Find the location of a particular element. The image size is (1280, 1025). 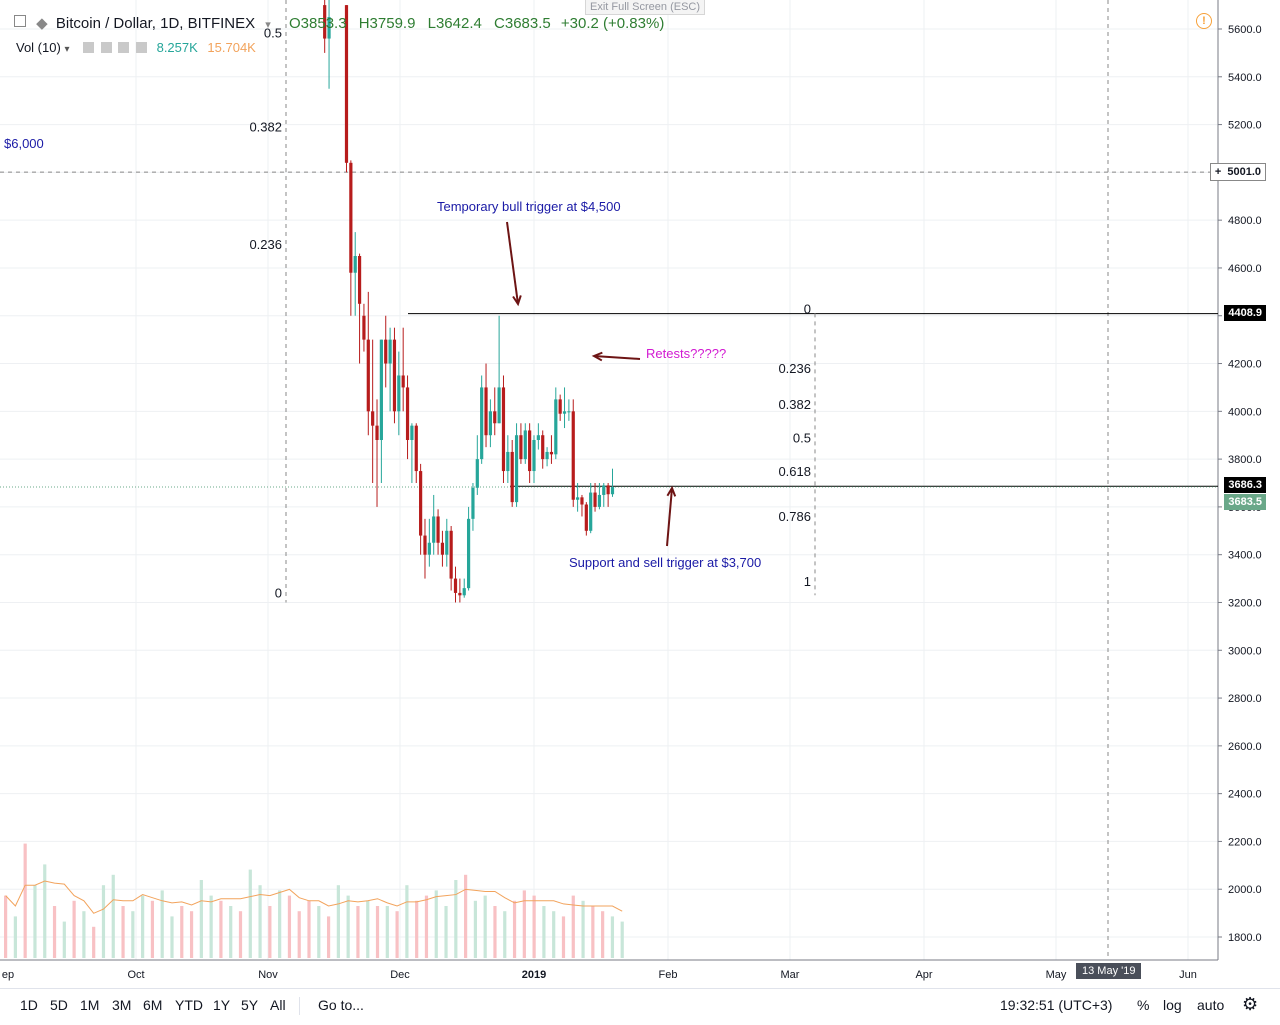

gear-icon: ⚙ is located at coordinates (1250, 1004).